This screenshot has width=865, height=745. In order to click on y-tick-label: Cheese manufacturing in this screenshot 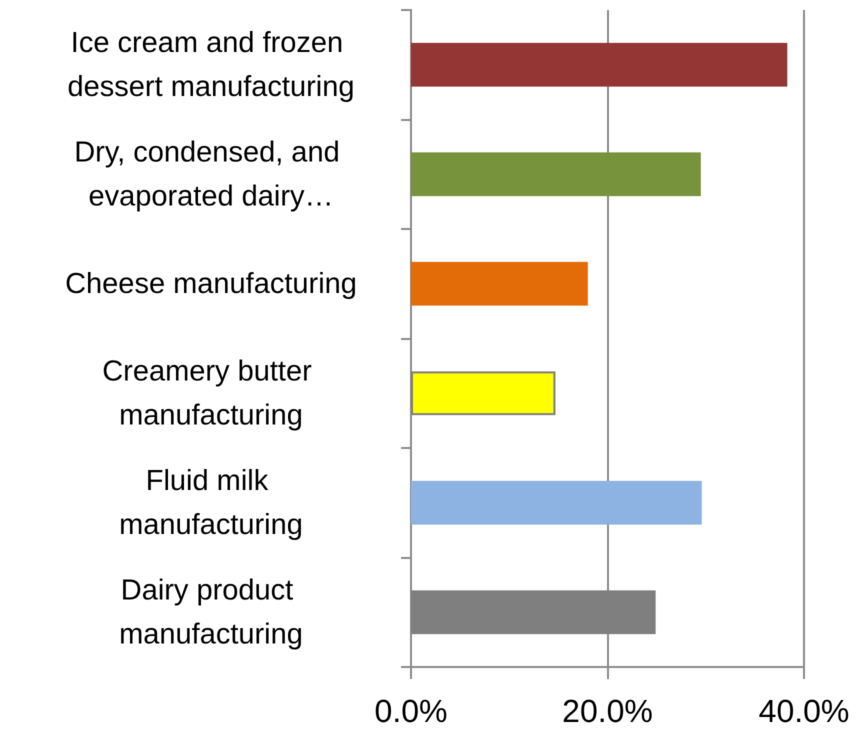, I will do `click(211, 284)`.